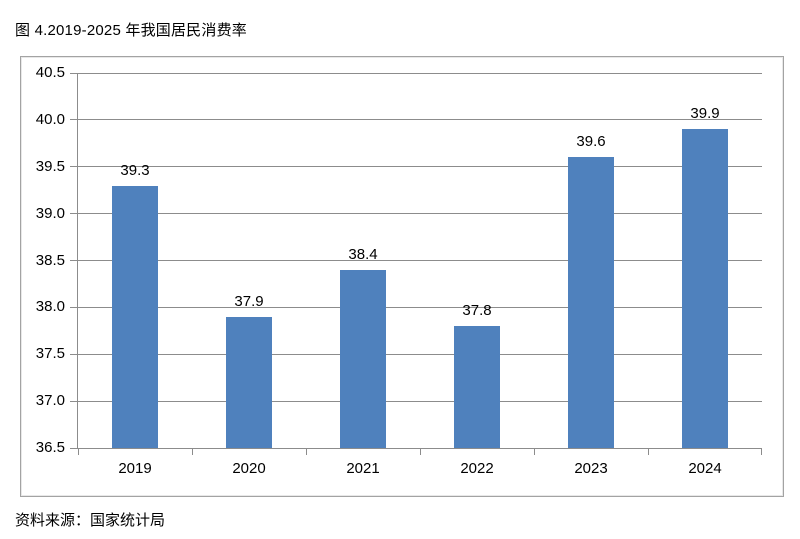 The width and height of the screenshot is (800, 539). I want to click on bar-value-label: 37.8, so click(477, 311).